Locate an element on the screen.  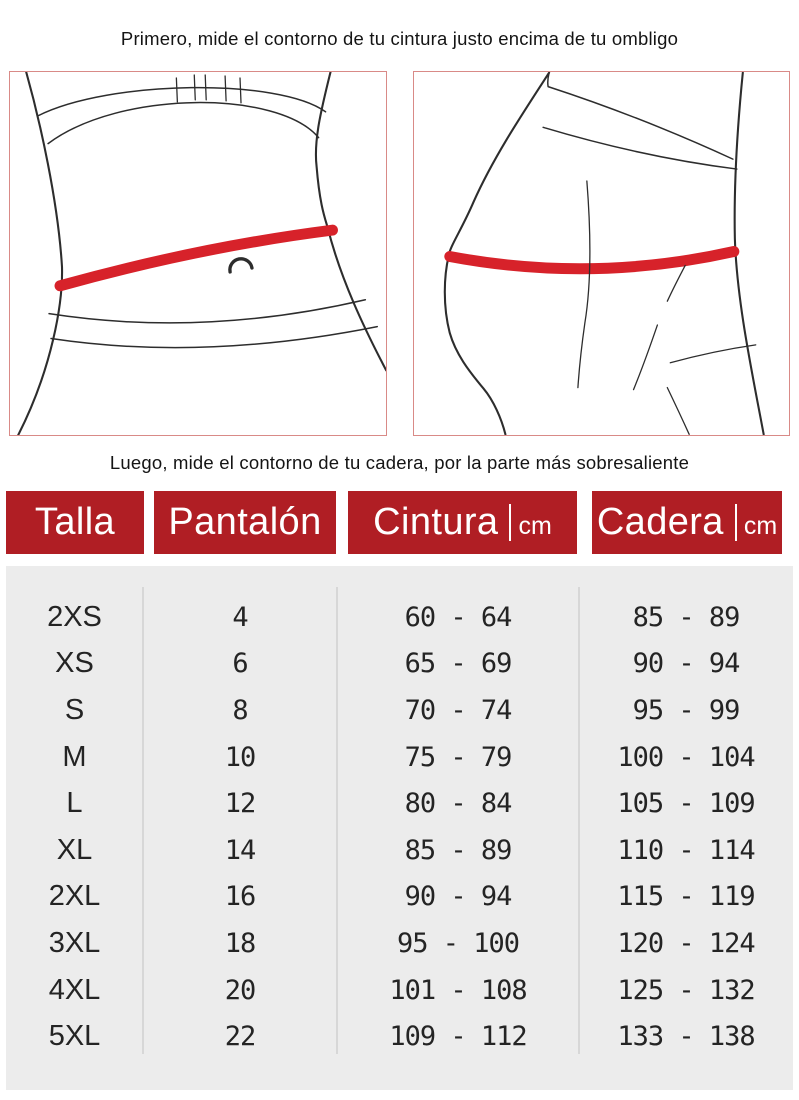
table-row: 4XL 20 101 - 108 125 - 132 is located at coordinates (399, 990).